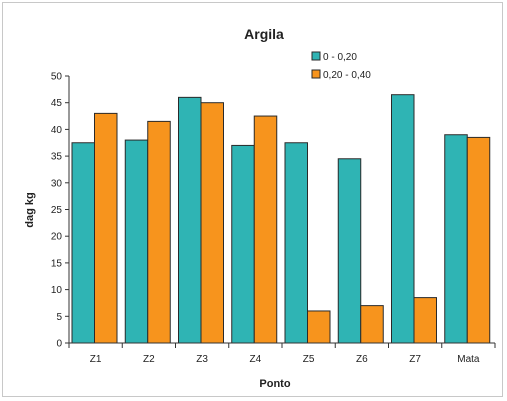 The image size is (507, 401). Describe the element at coordinates (149, 359) in the screenshot. I see `x-tick-label: Z2` at that location.